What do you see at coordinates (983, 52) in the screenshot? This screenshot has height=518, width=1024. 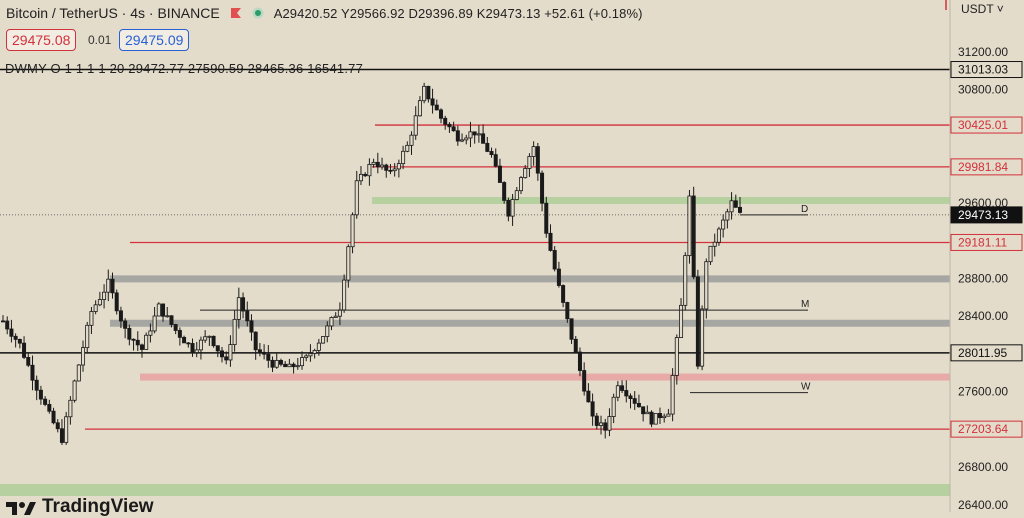 I see `y-tick-label: 31200.00` at bounding box center [983, 52].